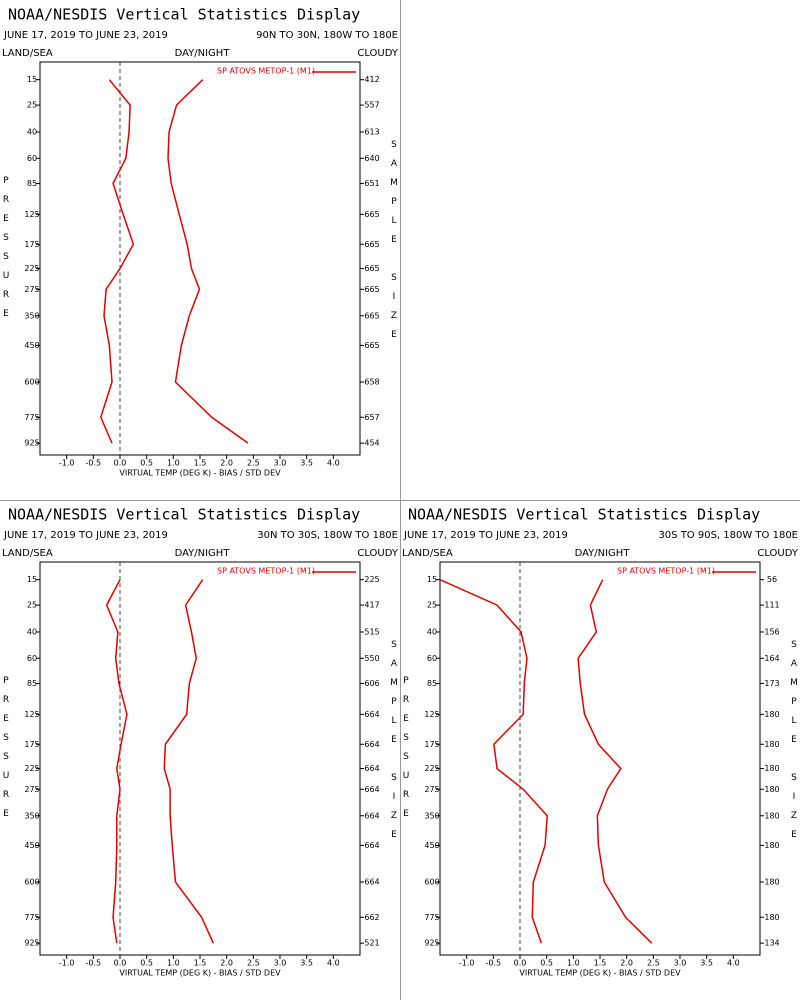 The width and height of the screenshot is (800, 1000). I want to click on sample-size-label: 417, so click(371, 605).